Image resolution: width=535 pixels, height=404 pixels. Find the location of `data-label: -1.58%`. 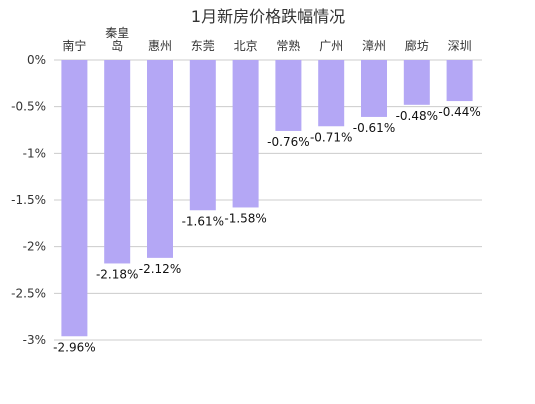

data-label: -1.58% is located at coordinates (245, 218).